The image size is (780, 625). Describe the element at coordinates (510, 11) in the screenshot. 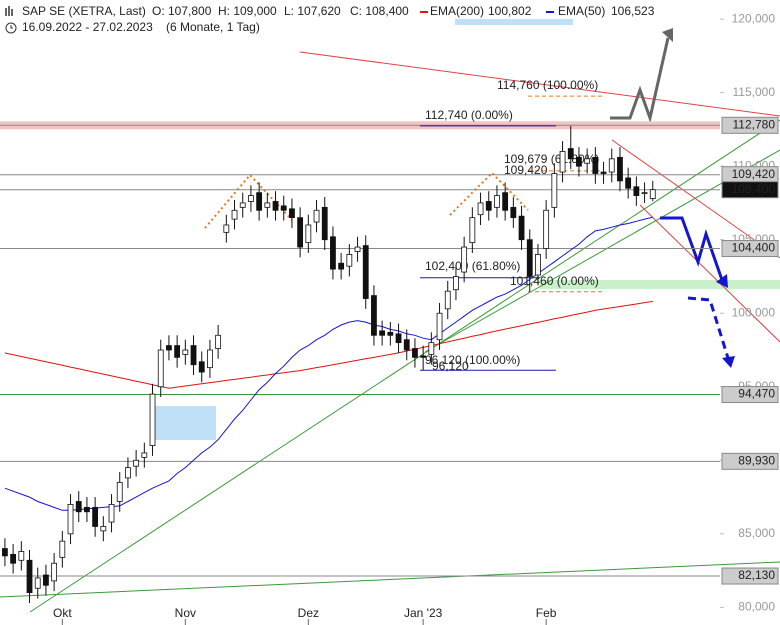

I see `legend-value: 100,802` at that location.